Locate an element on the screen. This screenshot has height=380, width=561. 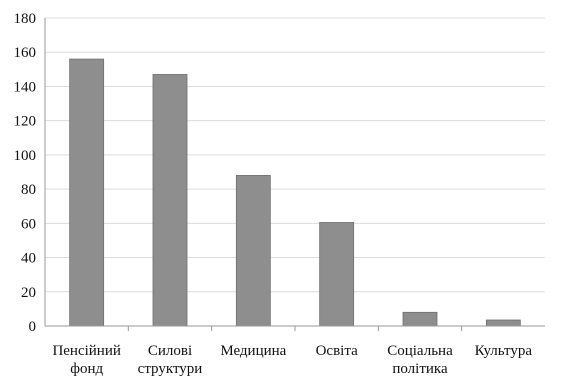
y-tick-label: 180 is located at coordinates (25, 19).